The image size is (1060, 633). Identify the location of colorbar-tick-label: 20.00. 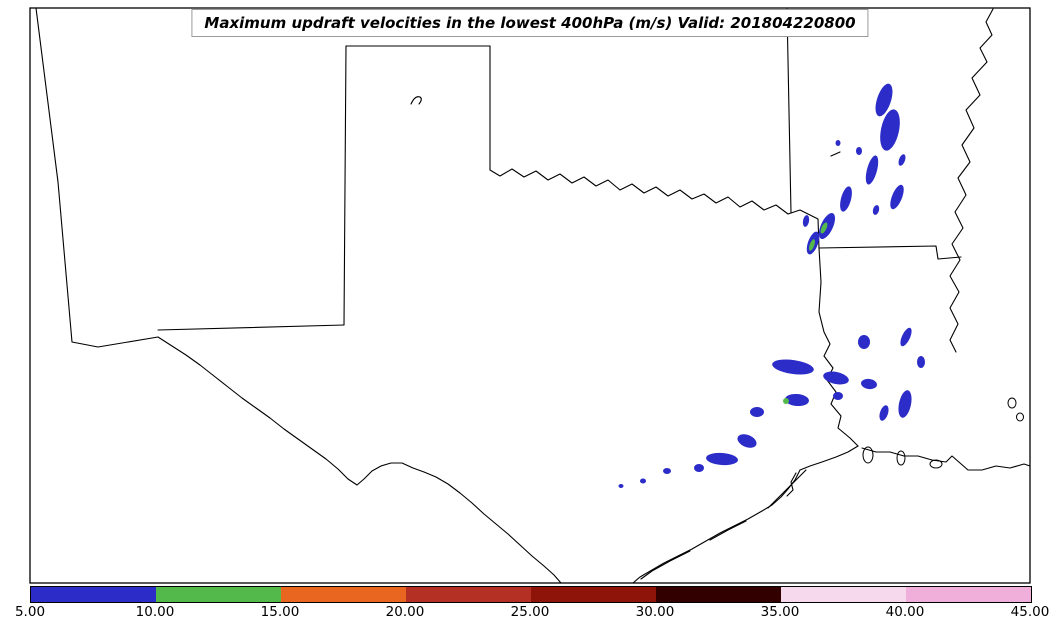
(405, 612).